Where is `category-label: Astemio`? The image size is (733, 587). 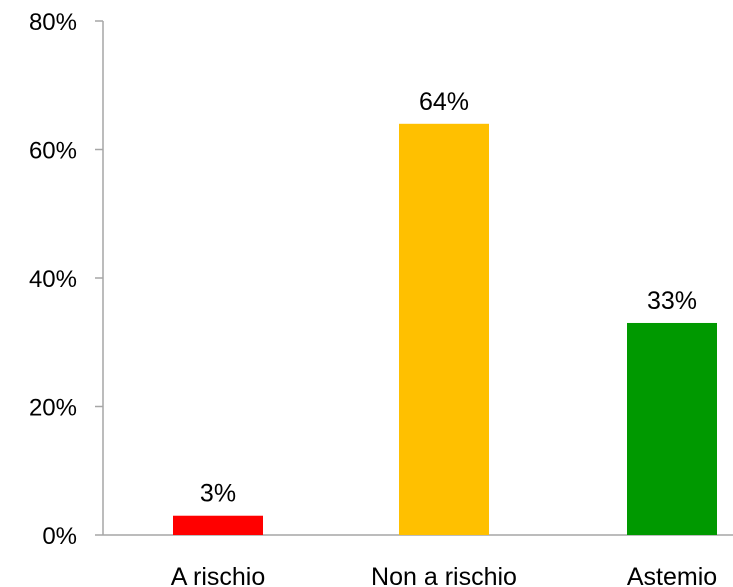 category-label: Astemio is located at coordinates (672, 575).